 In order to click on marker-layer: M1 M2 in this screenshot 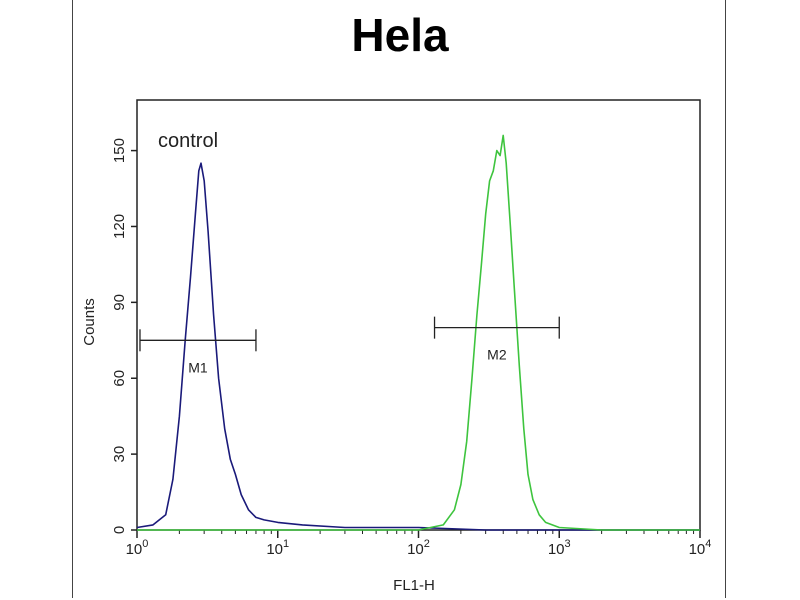, I will do `click(349, 345)`.